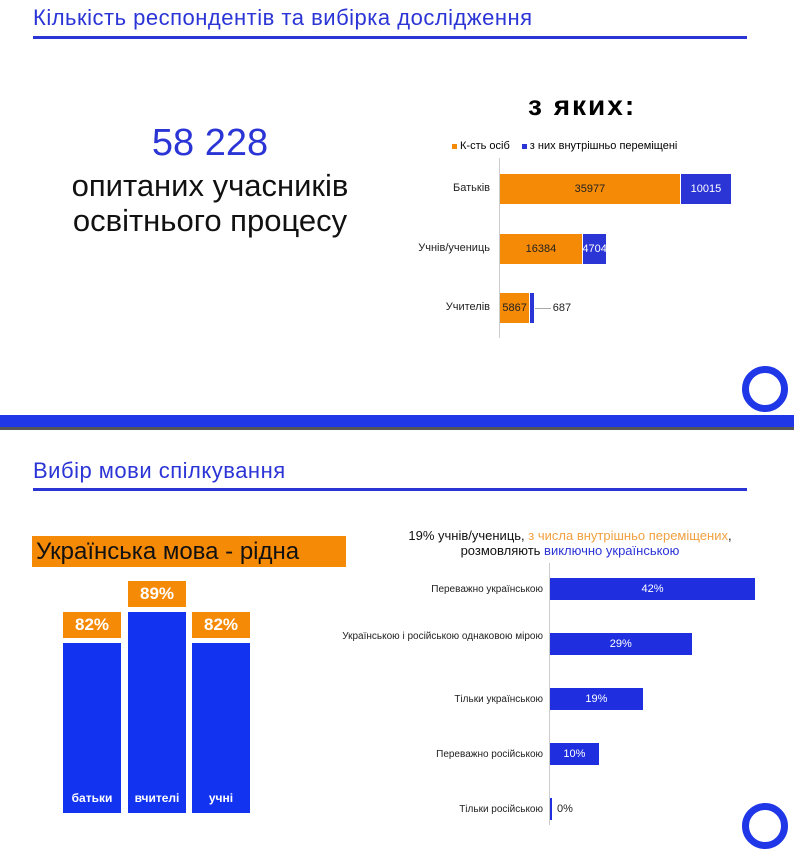 The width and height of the screenshot is (794, 849). I want to click on category-label: Батьків, so click(471, 188).